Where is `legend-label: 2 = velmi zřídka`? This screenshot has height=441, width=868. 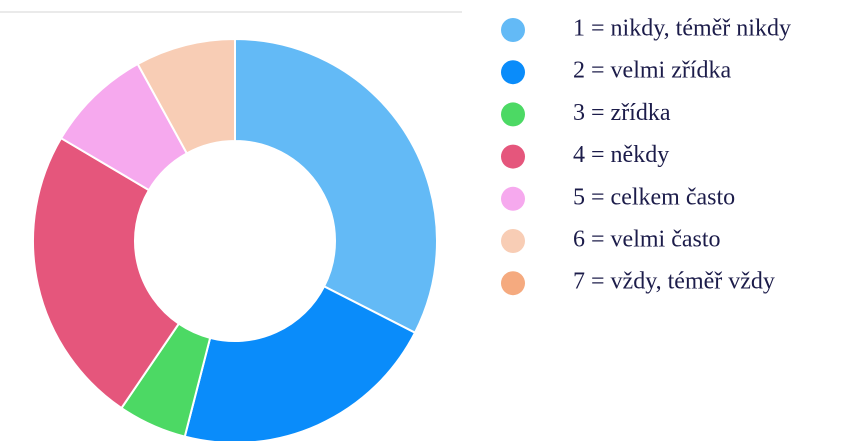
legend-label: 2 = velmi zřídka is located at coordinates (652, 71).